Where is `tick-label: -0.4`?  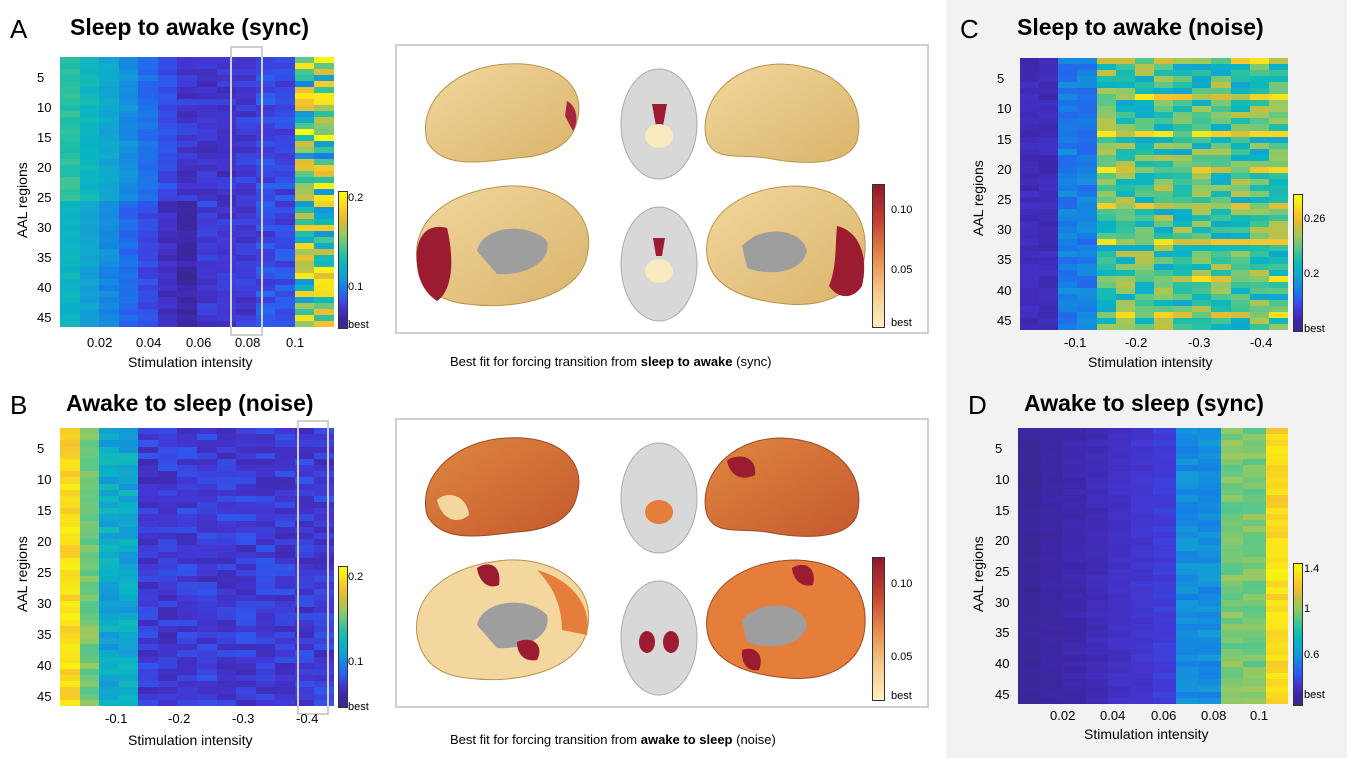
tick-label: -0.4 is located at coordinates (307, 718).